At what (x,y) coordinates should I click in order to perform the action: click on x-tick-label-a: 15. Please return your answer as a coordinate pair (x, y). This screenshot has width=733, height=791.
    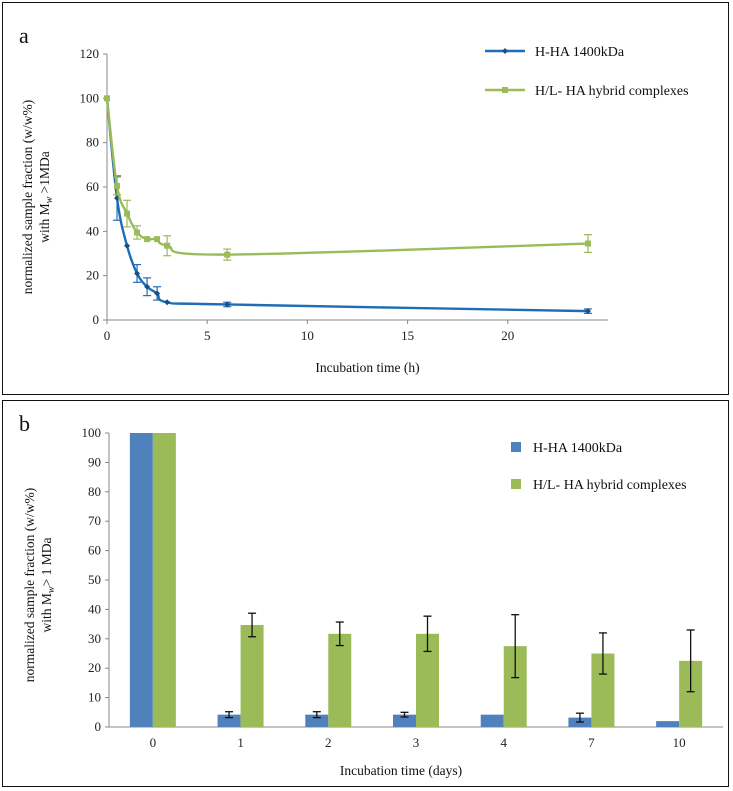
    Looking at the image, I should click on (407, 335).